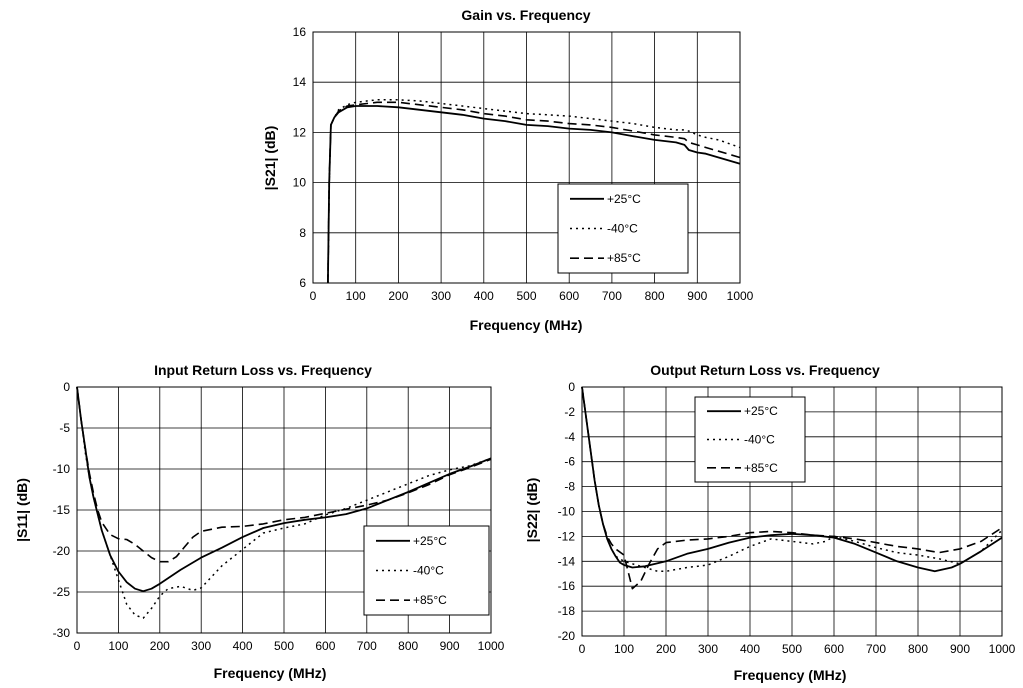  I want to click on y-tick-label: -14, so click(567, 561).